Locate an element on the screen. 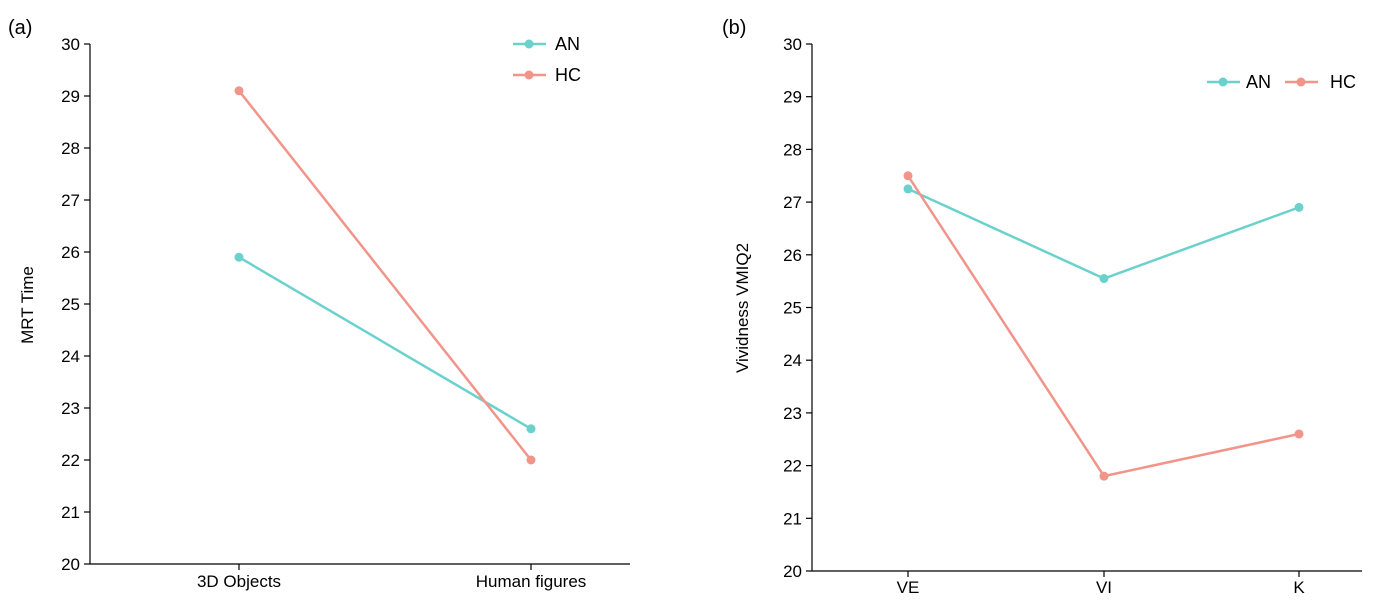 The image size is (1378, 603). panel-b-y-tick-label: 21 is located at coordinates (792, 518).